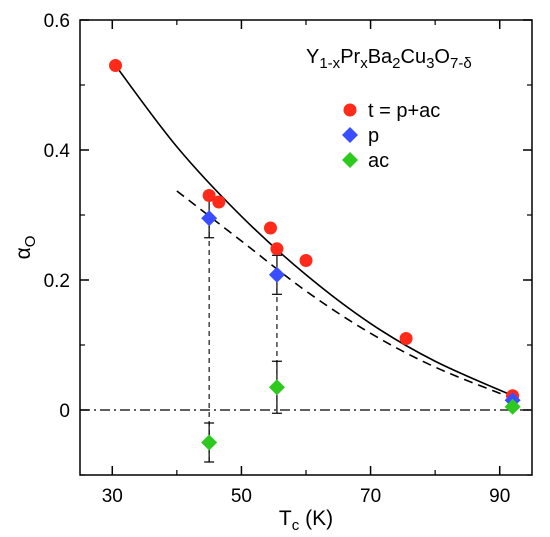 The width and height of the screenshot is (550, 537). Describe the element at coordinates (414, 57) in the screenshot. I see `formula-text: Cu` at that location.